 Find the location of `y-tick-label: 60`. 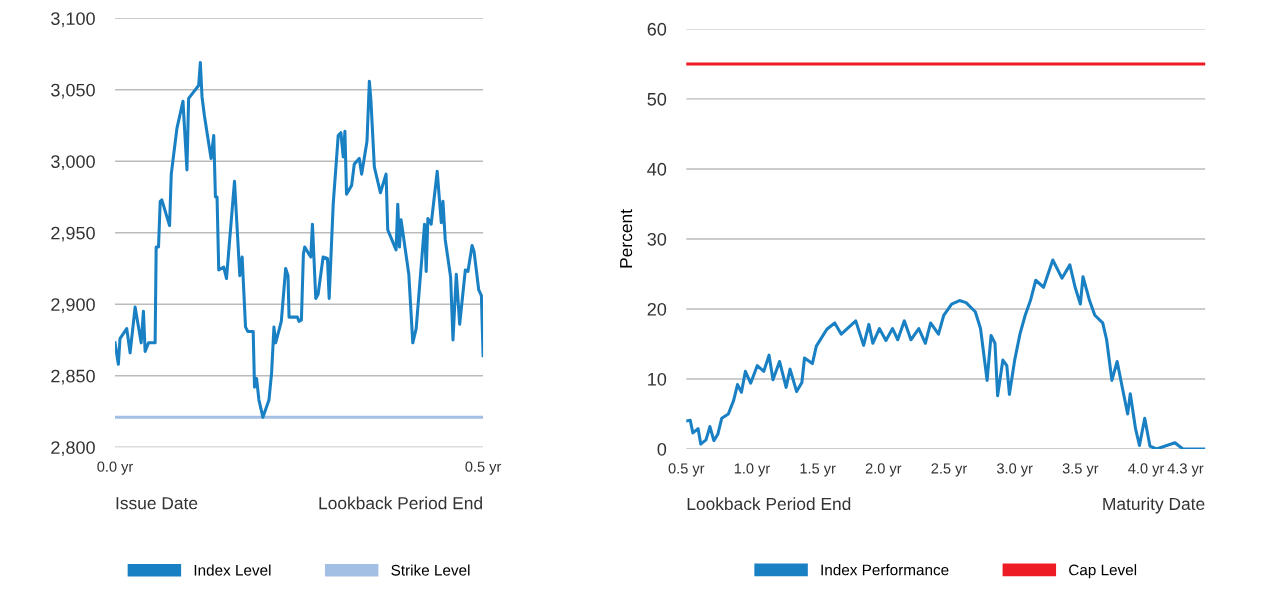

y-tick-label: 60 is located at coordinates (657, 29).